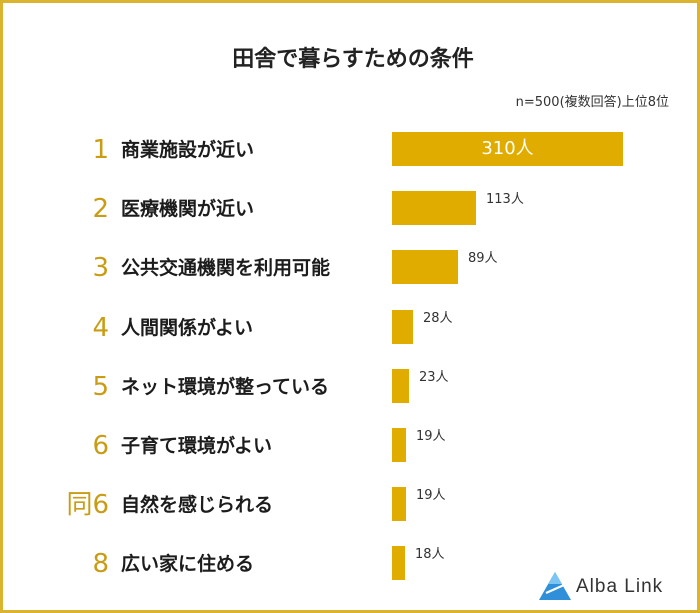  What do you see at coordinates (188, 564) in the screenshot?
I see `category-label: 広い家に住める` at bounding box center [188, 564].